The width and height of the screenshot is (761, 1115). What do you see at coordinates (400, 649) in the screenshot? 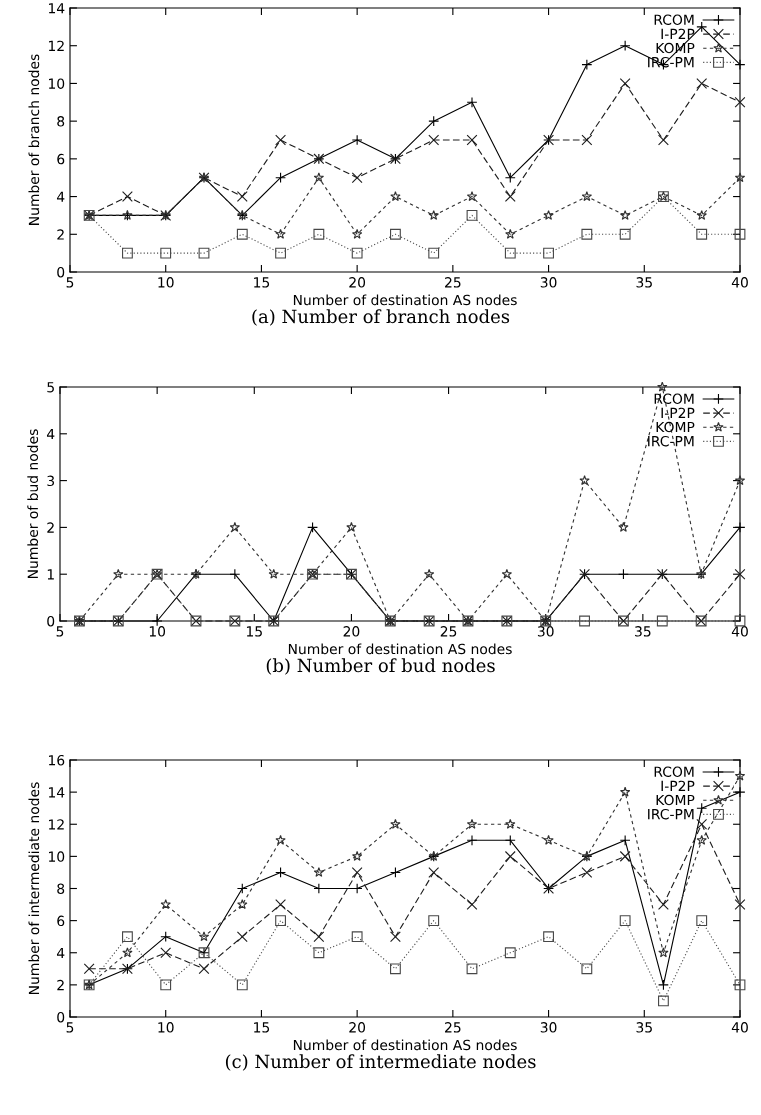
I see `x-axis-title: Number of destination AS nodes` at bounding box center [400, 649].